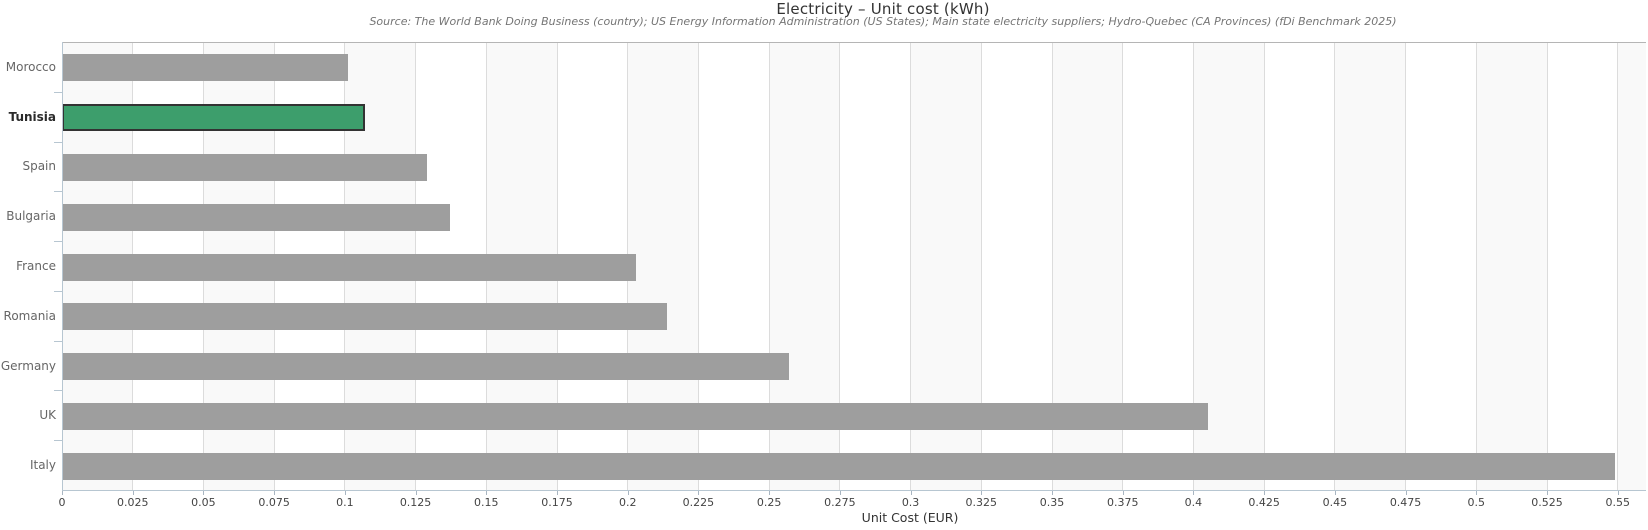 The image size is (1648, 530). I want to click on category-label-tunisia: Tunisia, so click(32, 116).